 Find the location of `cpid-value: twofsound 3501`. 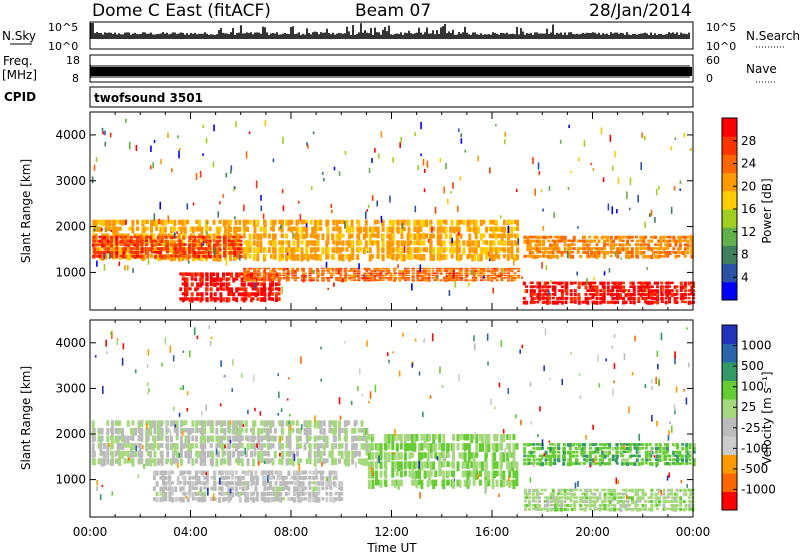

cpid-value: twofsound 3501 is located at coordinates (148, 98).